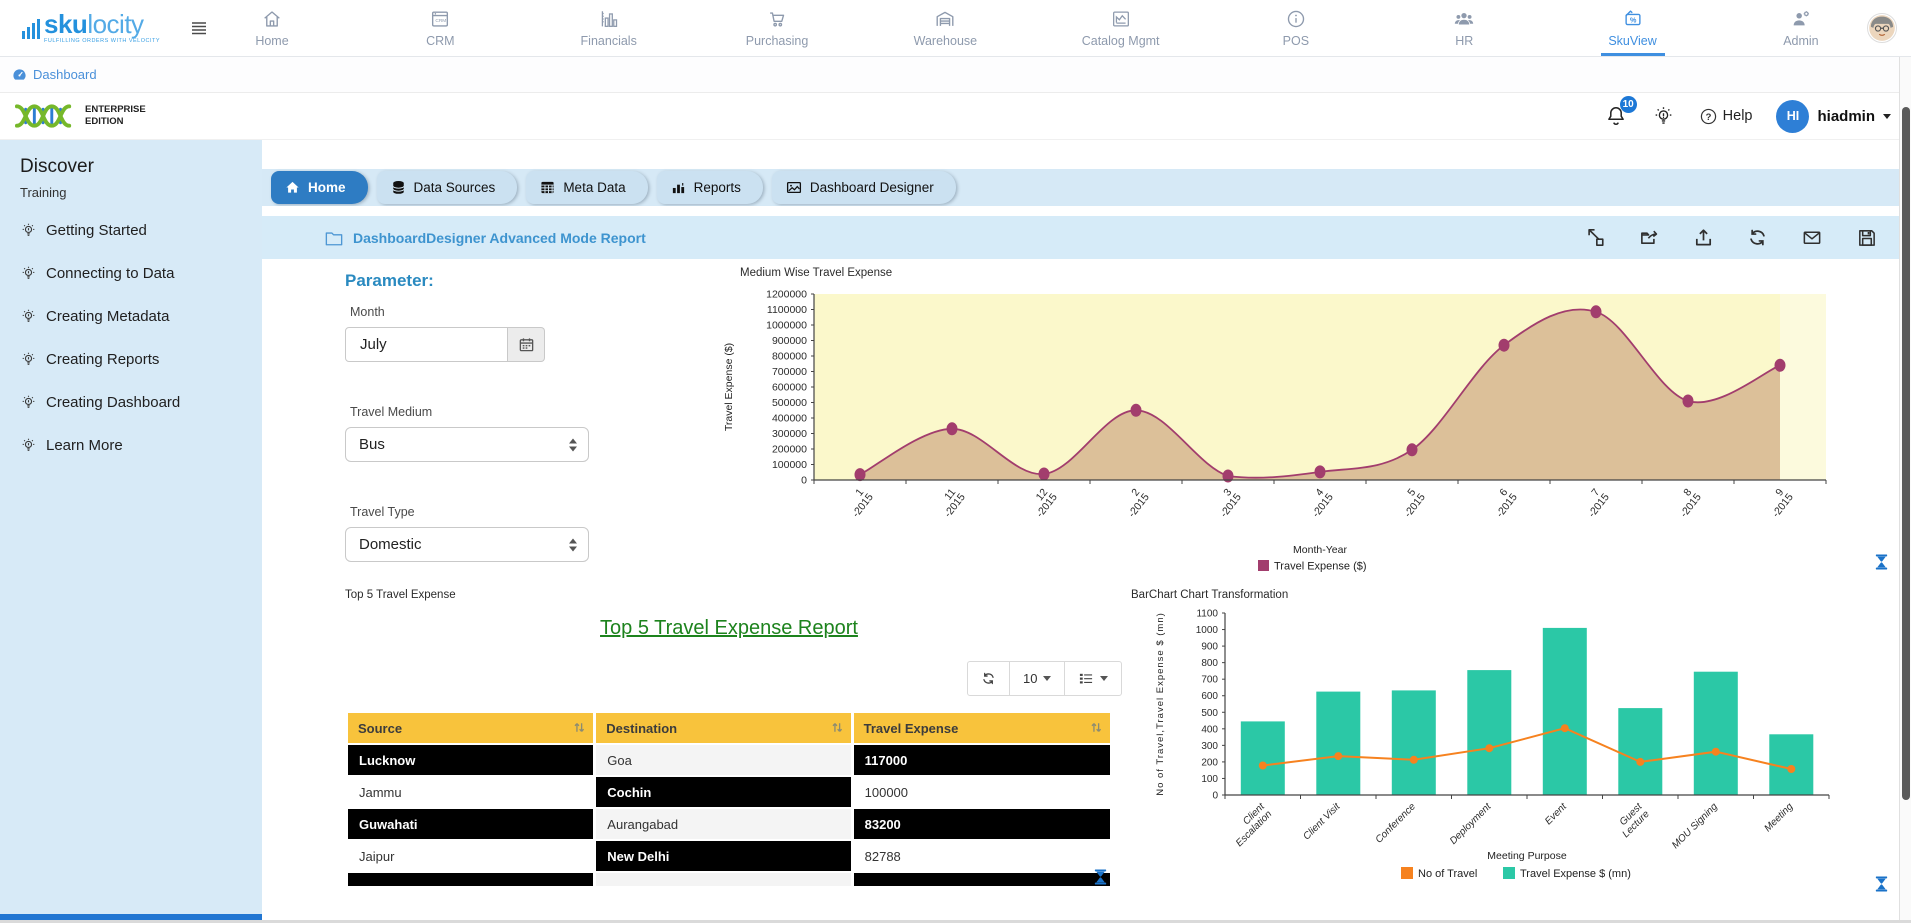 The height and width of the screenshot is (923, 1911). I want to click on svg-text: 700, so click(1209, 680).